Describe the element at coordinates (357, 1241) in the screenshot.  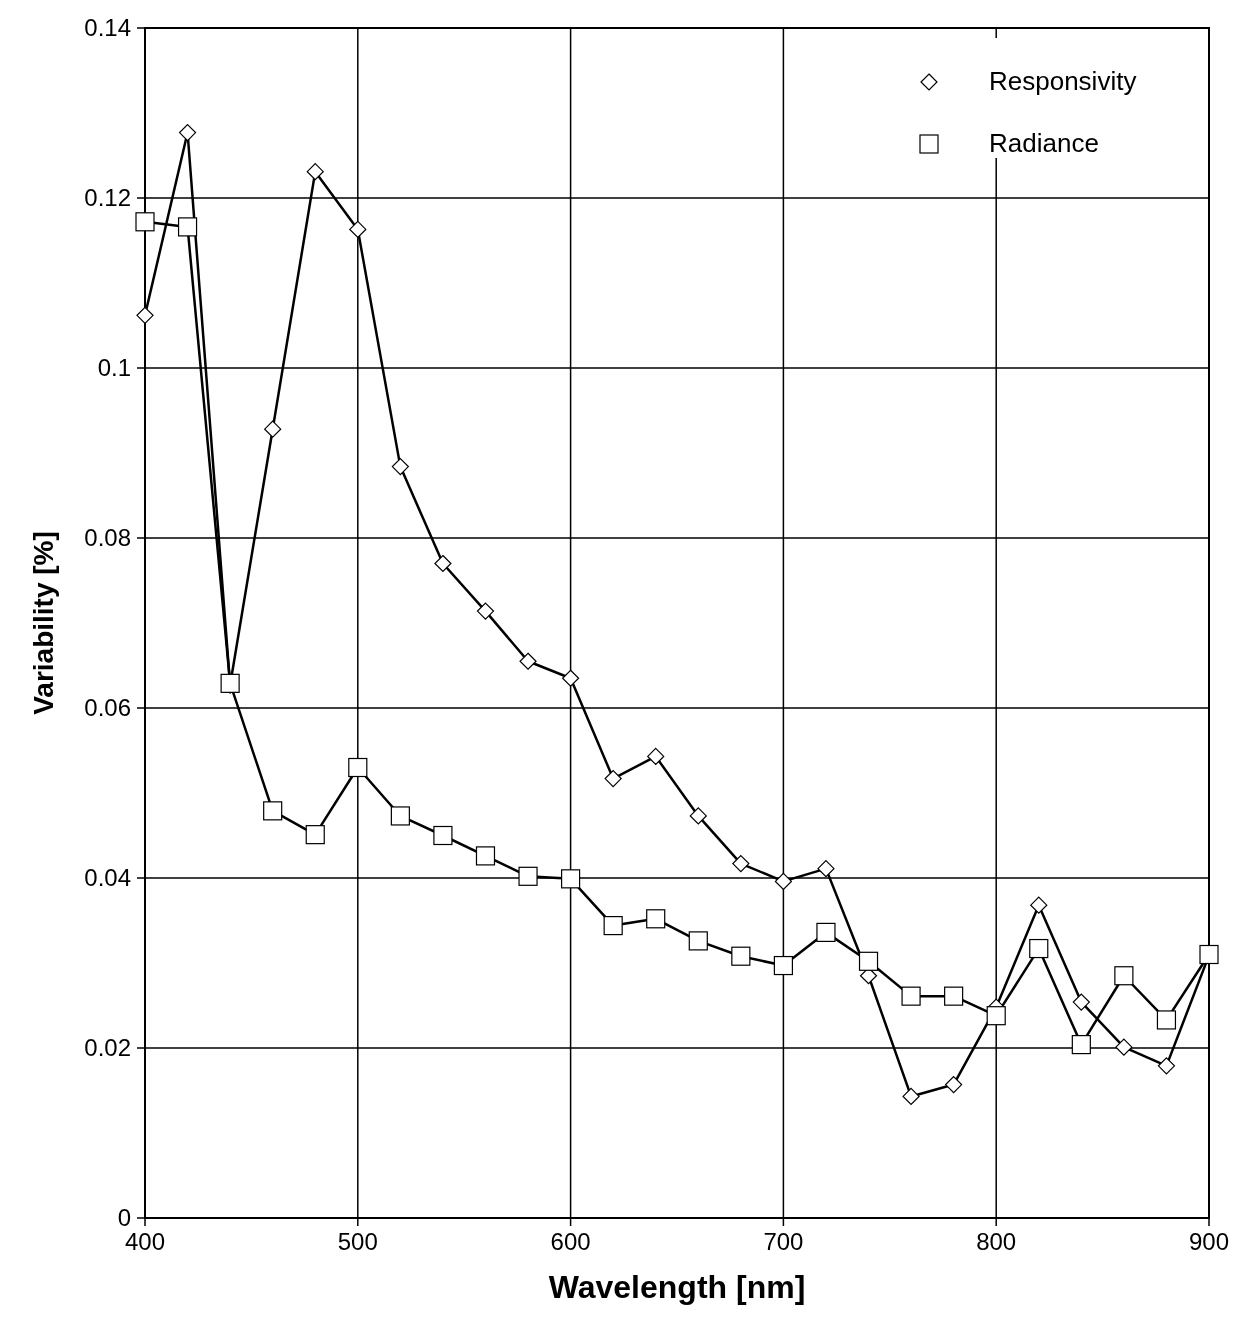
I see `x-tick-label: 500` at that location.